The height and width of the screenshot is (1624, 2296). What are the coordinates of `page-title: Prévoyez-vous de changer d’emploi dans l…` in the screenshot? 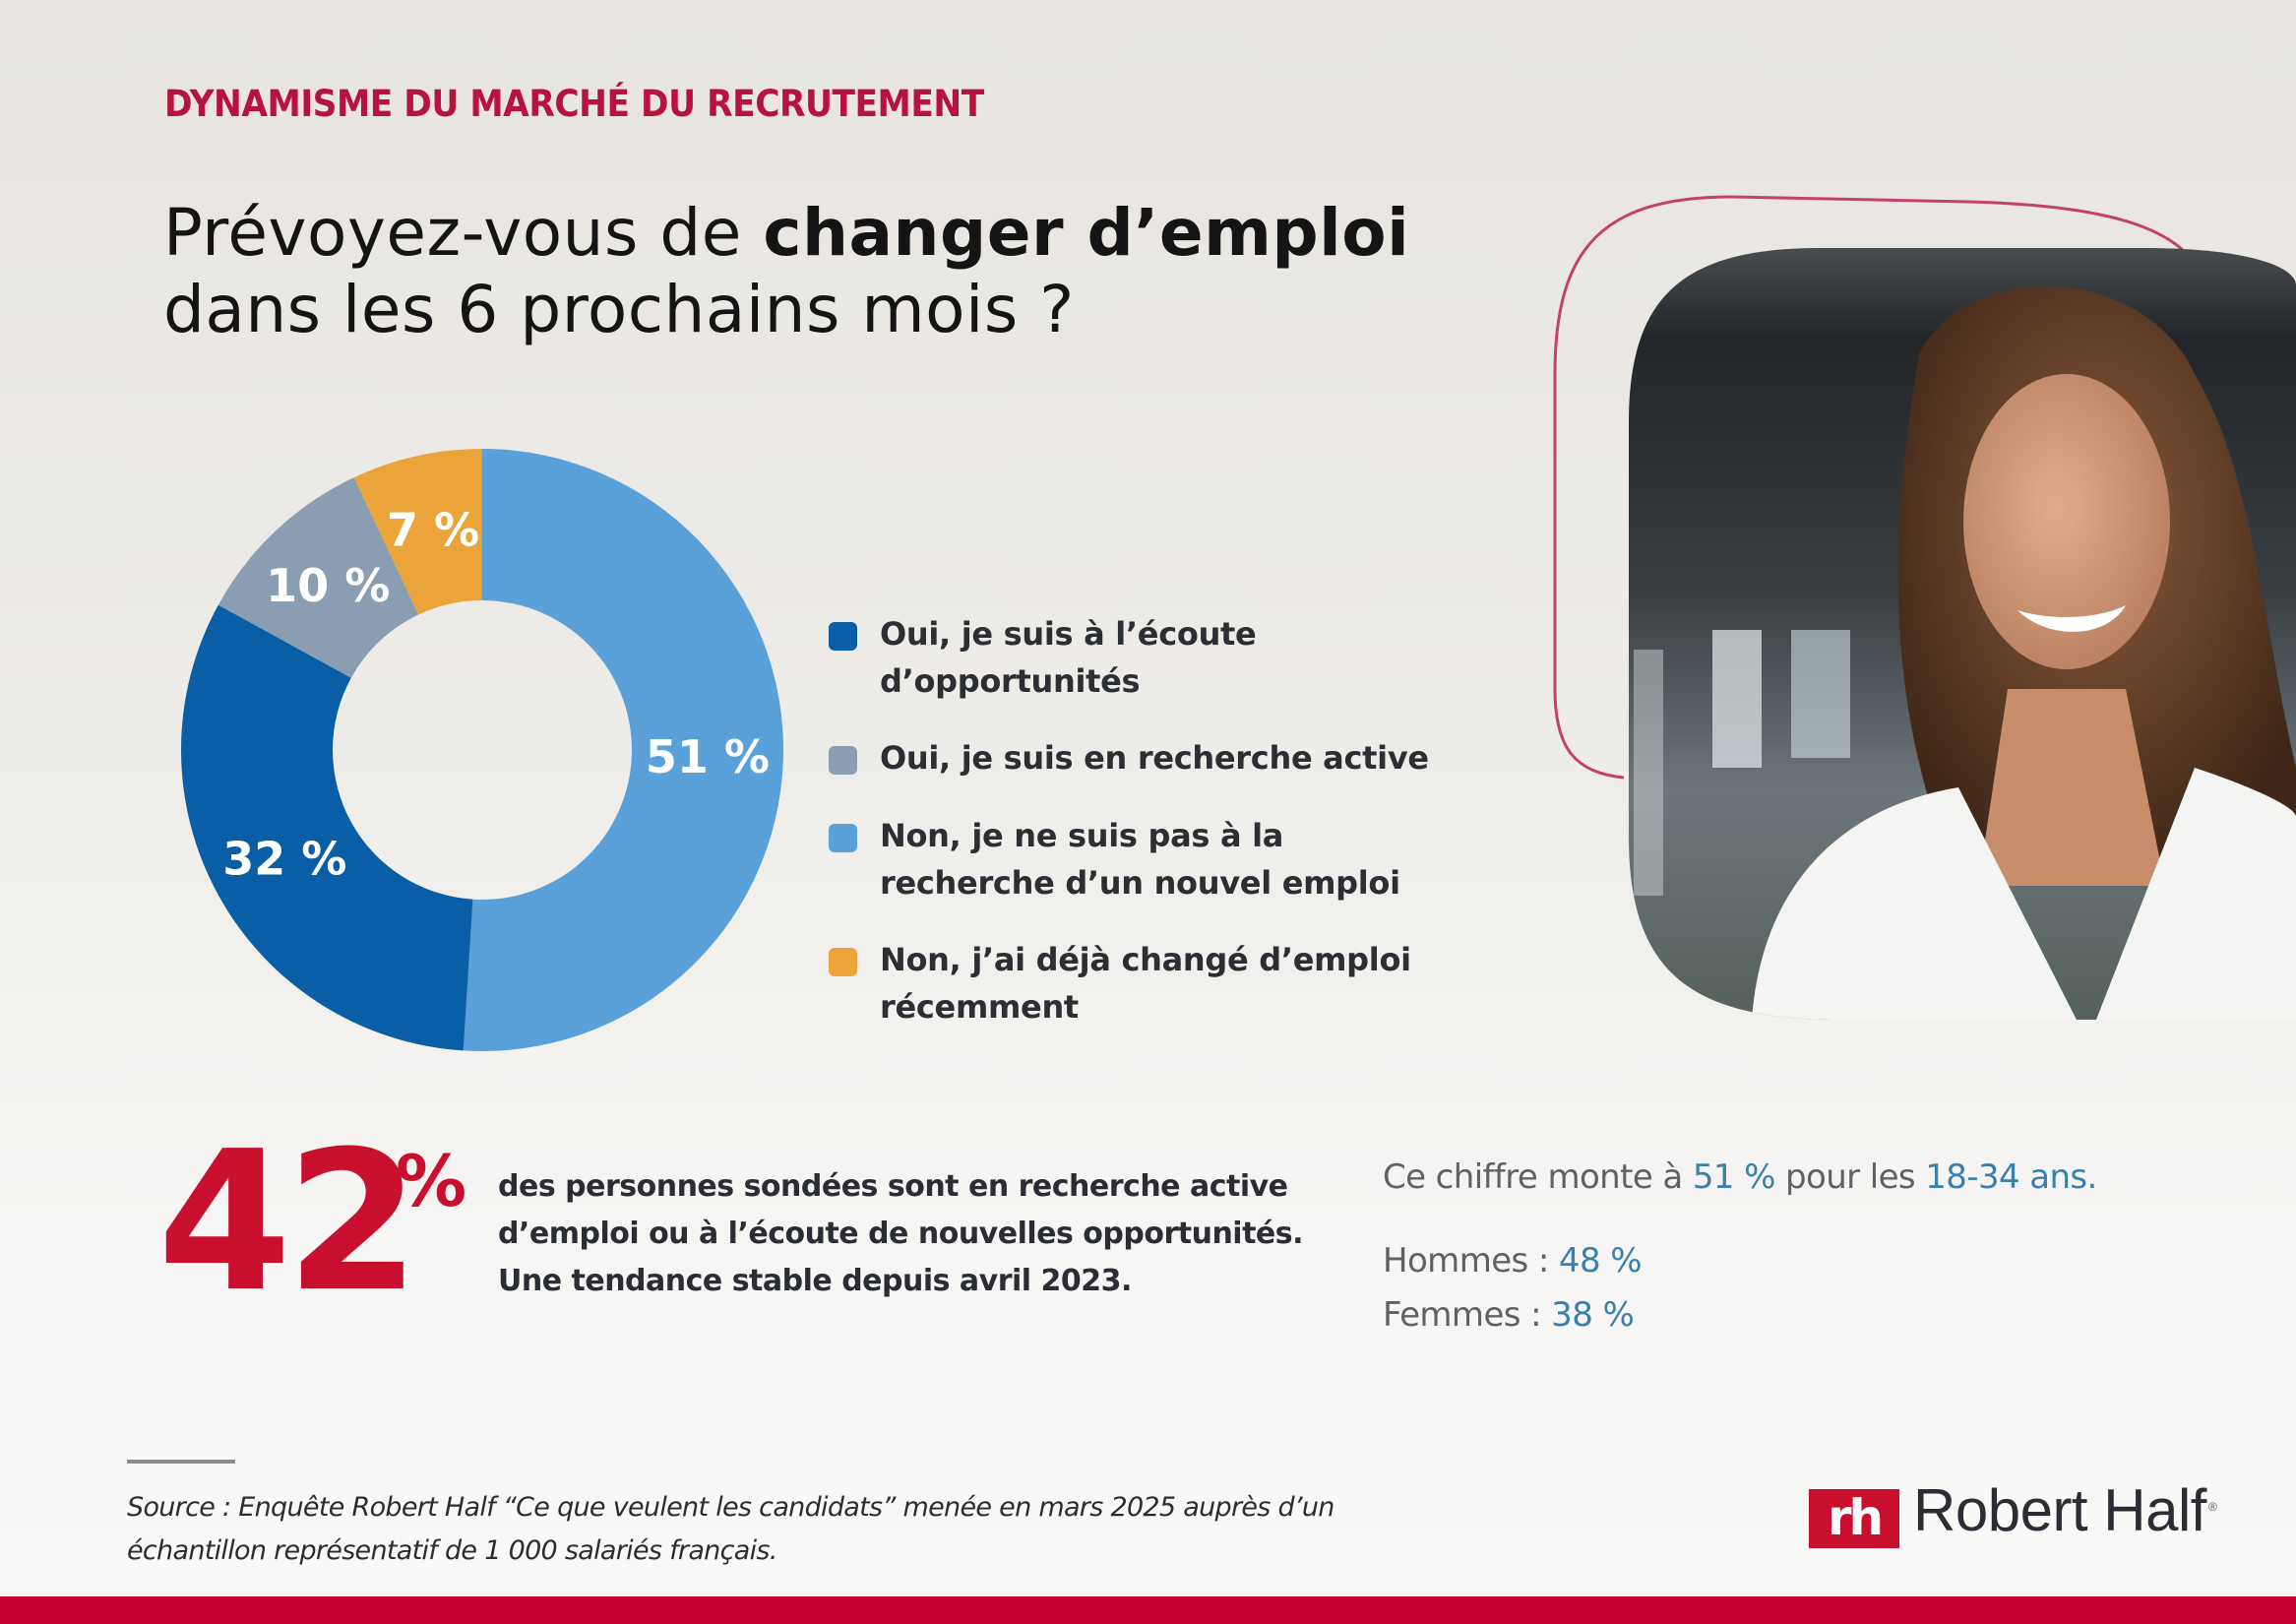 It's located at (786, 271).